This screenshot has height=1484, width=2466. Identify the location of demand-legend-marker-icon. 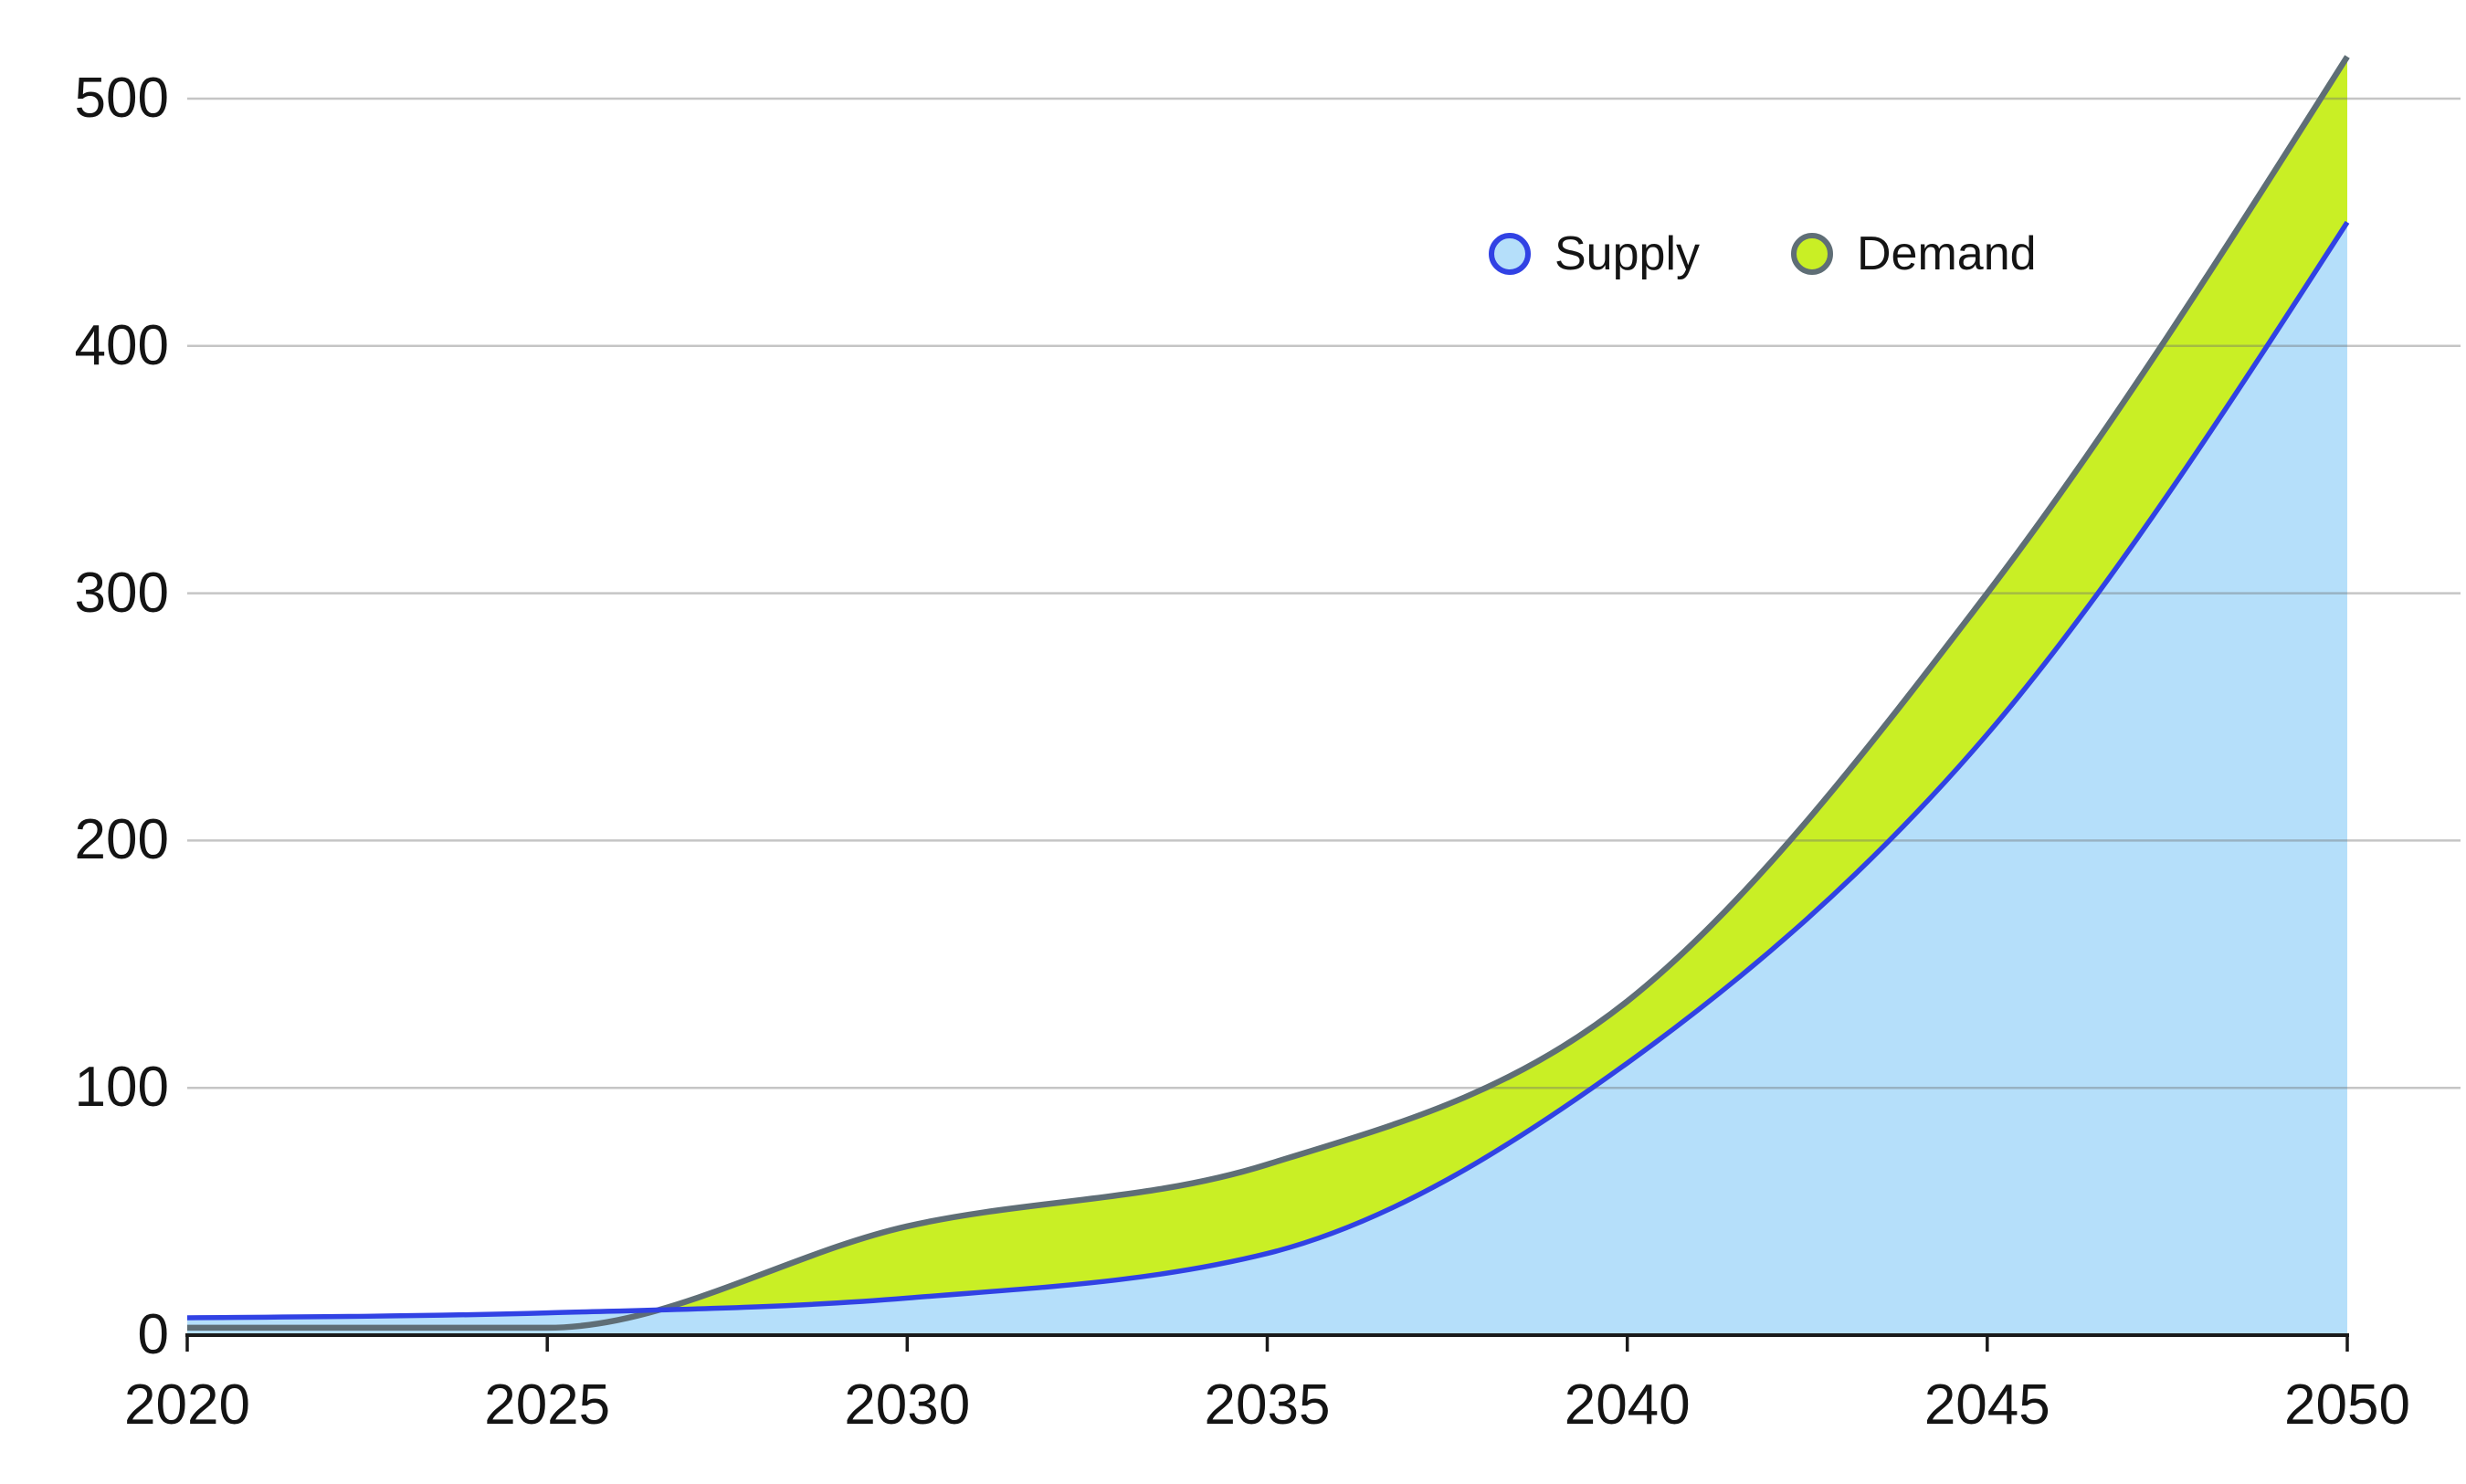
(1812, 254).